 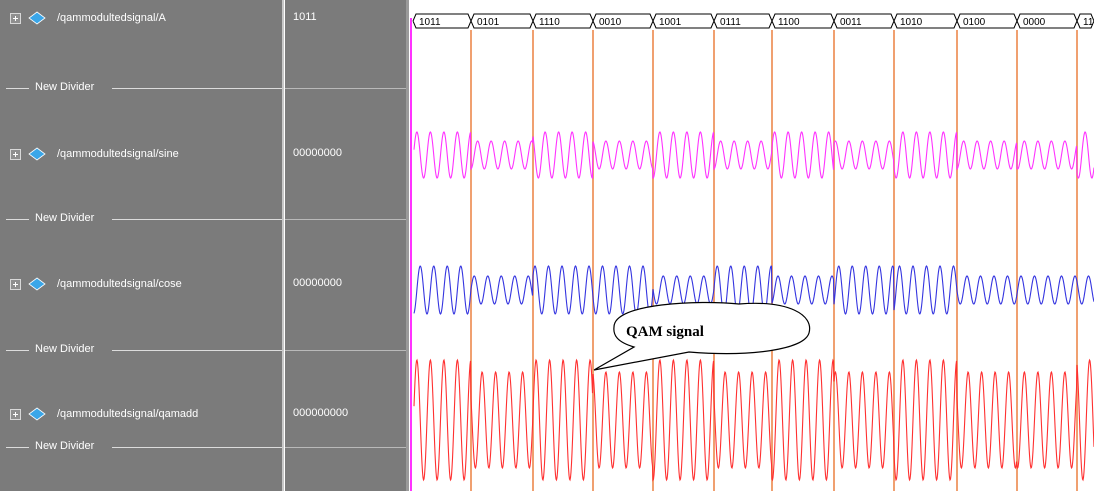 What do you see at coordinates (753, 155) in the screenshot?
I see `sine-waveform` at bounding box center [753, 155].